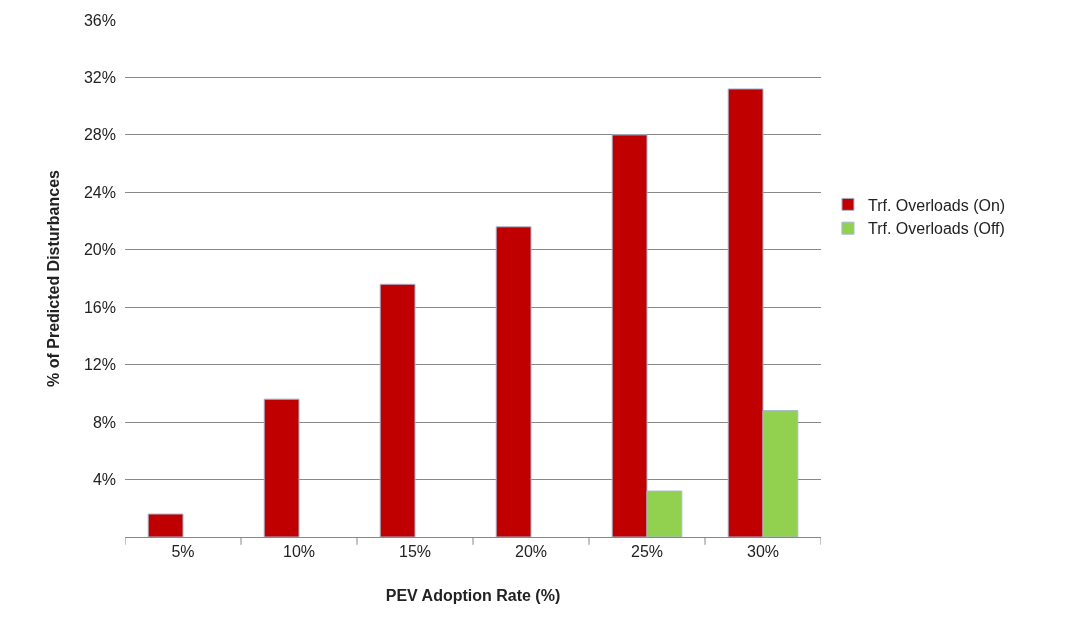 Image resolution: width=1086 pixels, height=642 pixels. What do you see at coordinates (99, 250) in the screenshot?
I see `y-tick-label: 20%` at bounding box center [99, 250].